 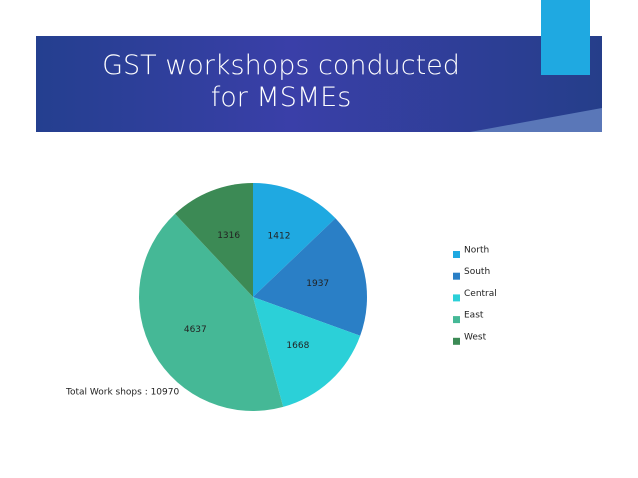 What do you see at coordinates (317, 284) in the screenshot?
I see `data-label: 1937` at bounding box center [317, 284].